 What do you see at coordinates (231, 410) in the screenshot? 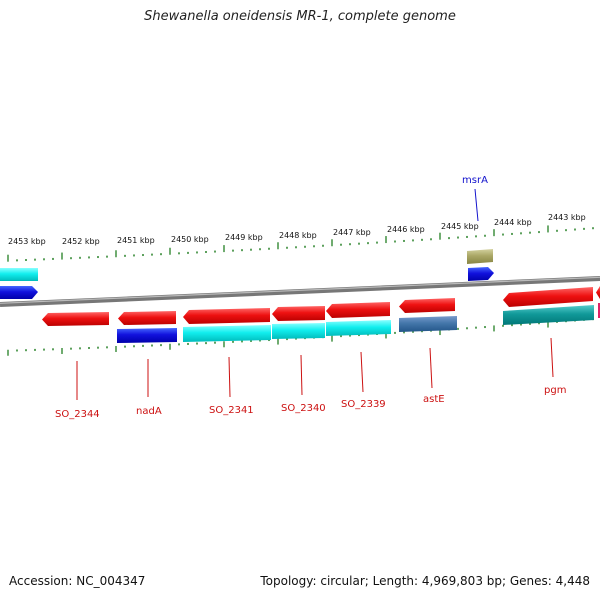
I see `gene-label-SO_2341: SO_2341` at bounding box center [231, 410].